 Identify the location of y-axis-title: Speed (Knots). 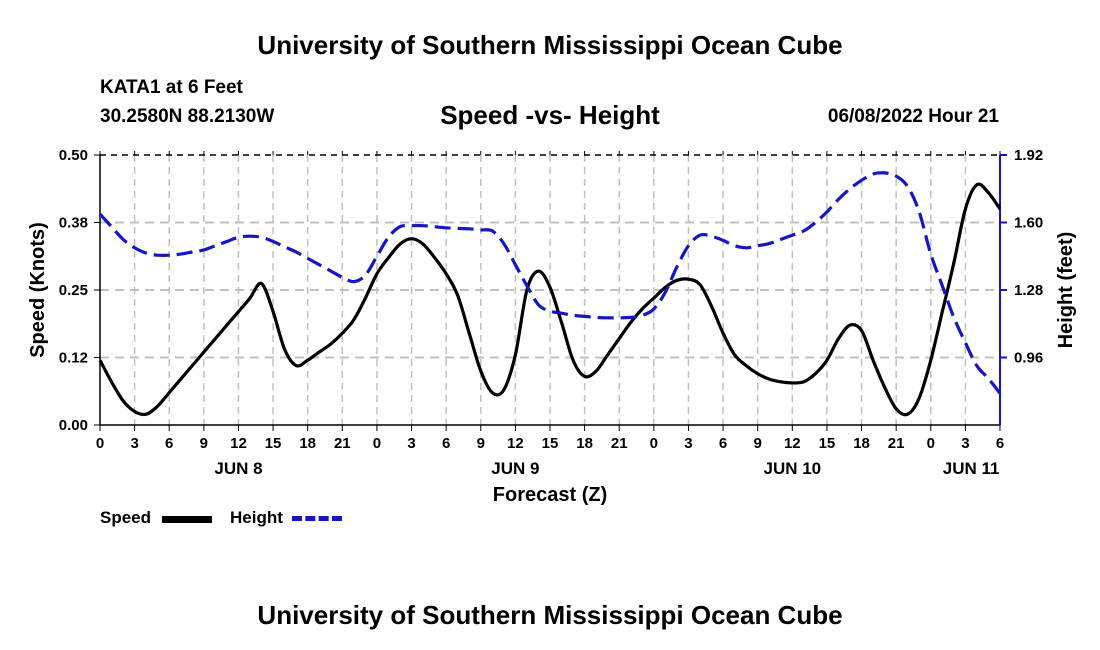
(38, 290).